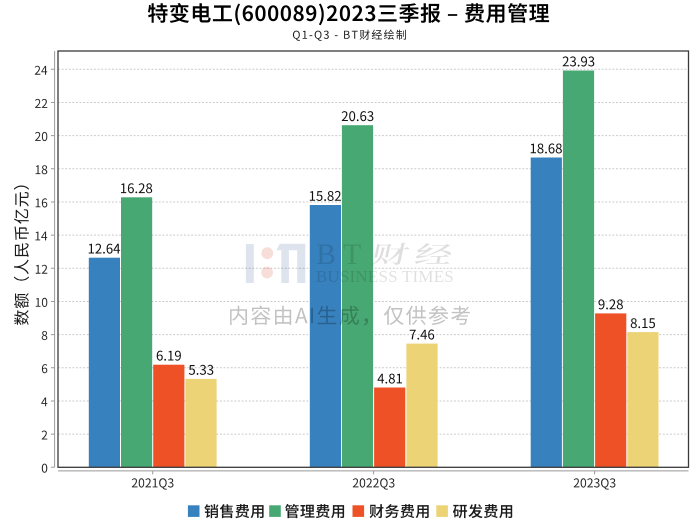 This screenshot has width=700, height=529. I want to click on svg-text: T, so click(352, 255).